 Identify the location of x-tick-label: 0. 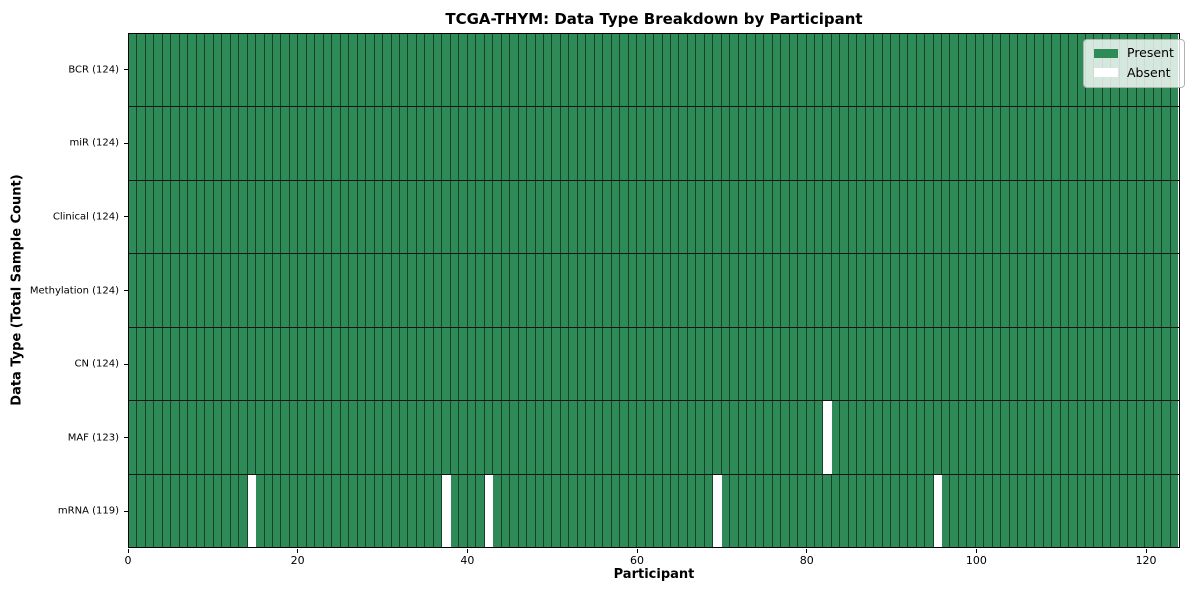
(128, 560).